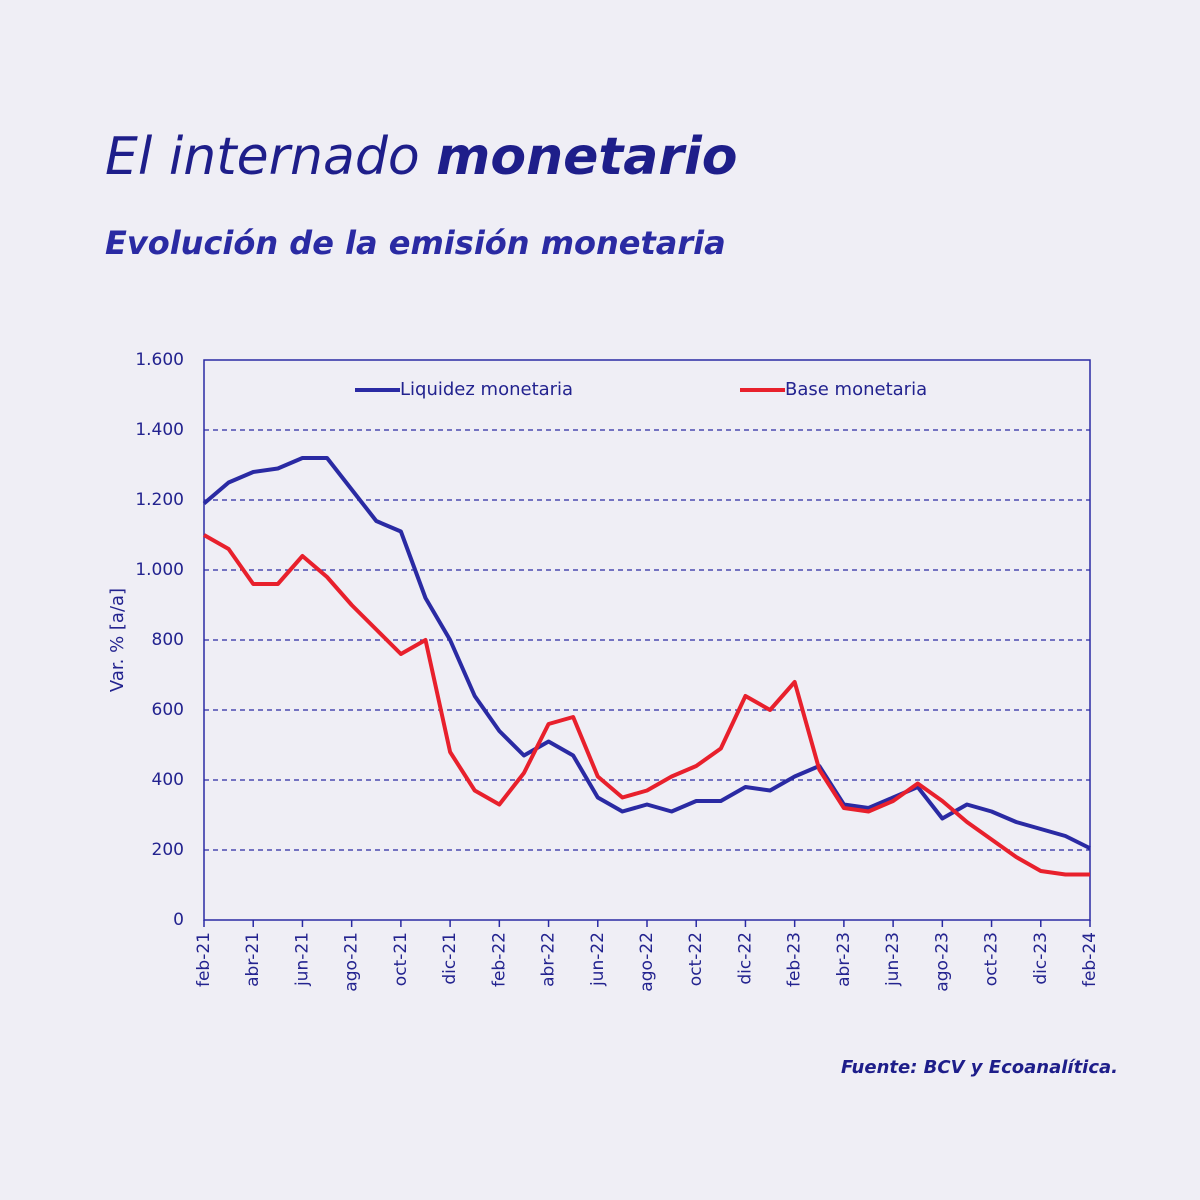 This screenshot has height=1200, width=1200. Describe the element at coordinates (415, 243) in the screenshot. I see `subtitle: Evolución de la emisión monetaria` at that location.